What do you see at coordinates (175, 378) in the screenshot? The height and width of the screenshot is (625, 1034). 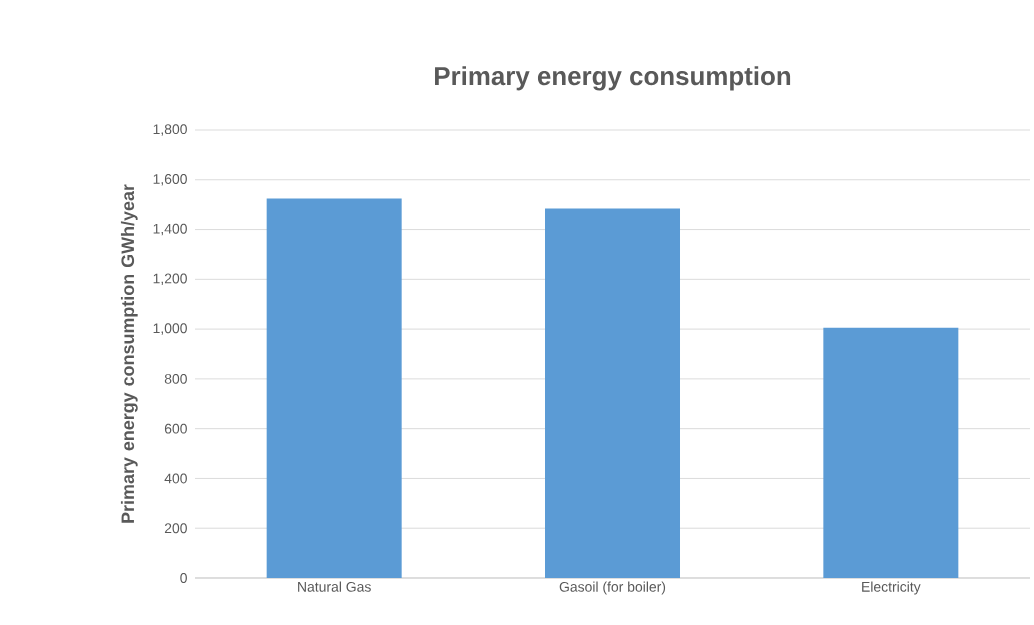 I see `y-tick-label: 800` at bounding box center [175, 378].